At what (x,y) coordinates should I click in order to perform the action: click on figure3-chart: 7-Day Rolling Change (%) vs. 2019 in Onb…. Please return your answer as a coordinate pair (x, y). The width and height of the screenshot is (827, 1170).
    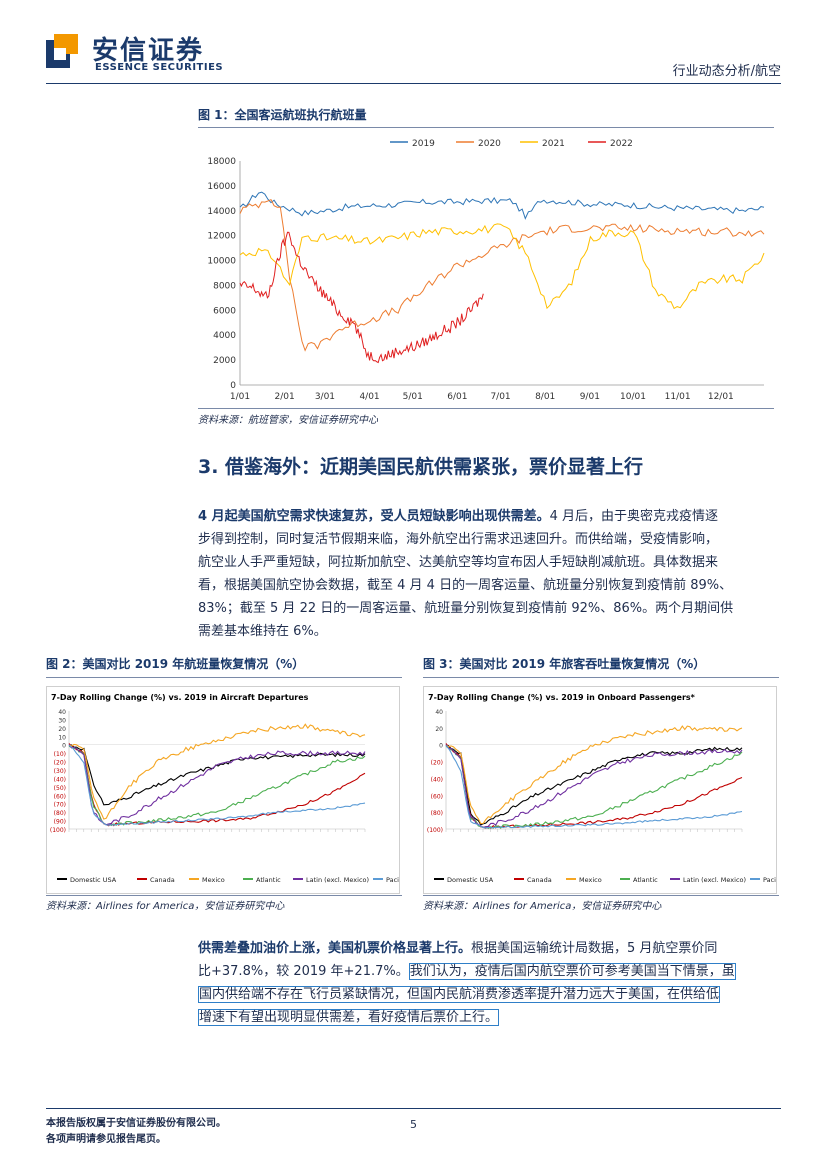
    Looking at the image, I should click on (600, 790).